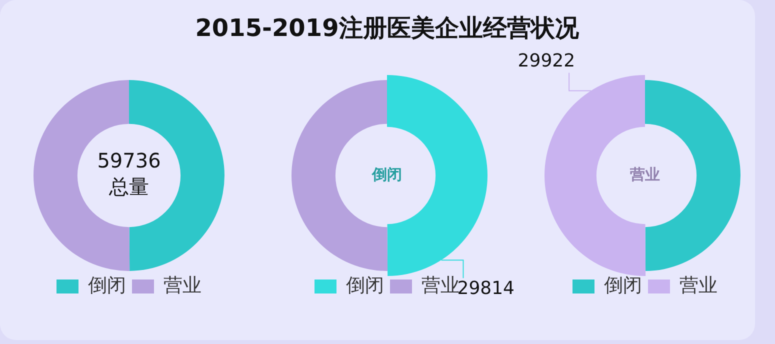  I want to click on data-label: 29922, so click(547, 61).